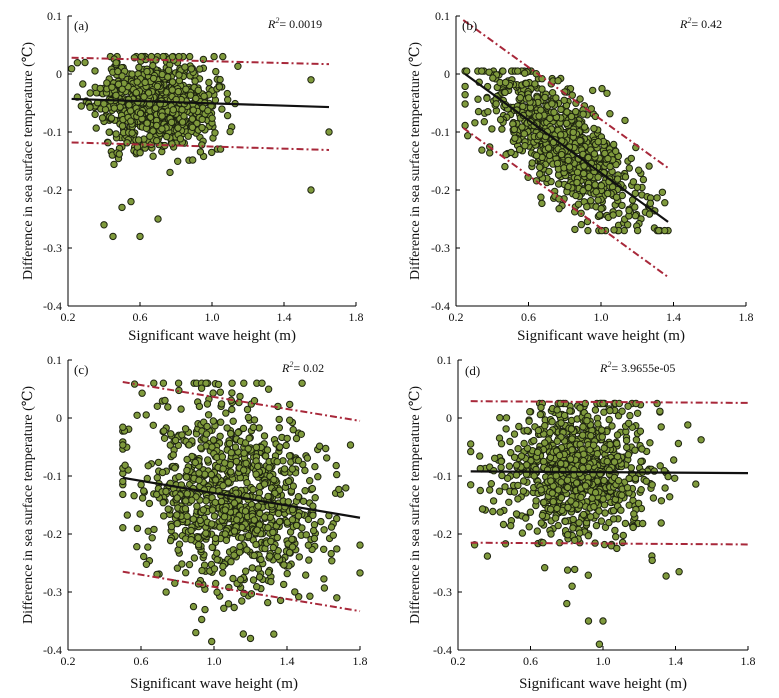 The width and height of the screenshot is (779, 698). What do you see at coordinates (603, 661) in the screenshot?
I see `x-tick-label: 1.0` at bounding box center [603, 661].